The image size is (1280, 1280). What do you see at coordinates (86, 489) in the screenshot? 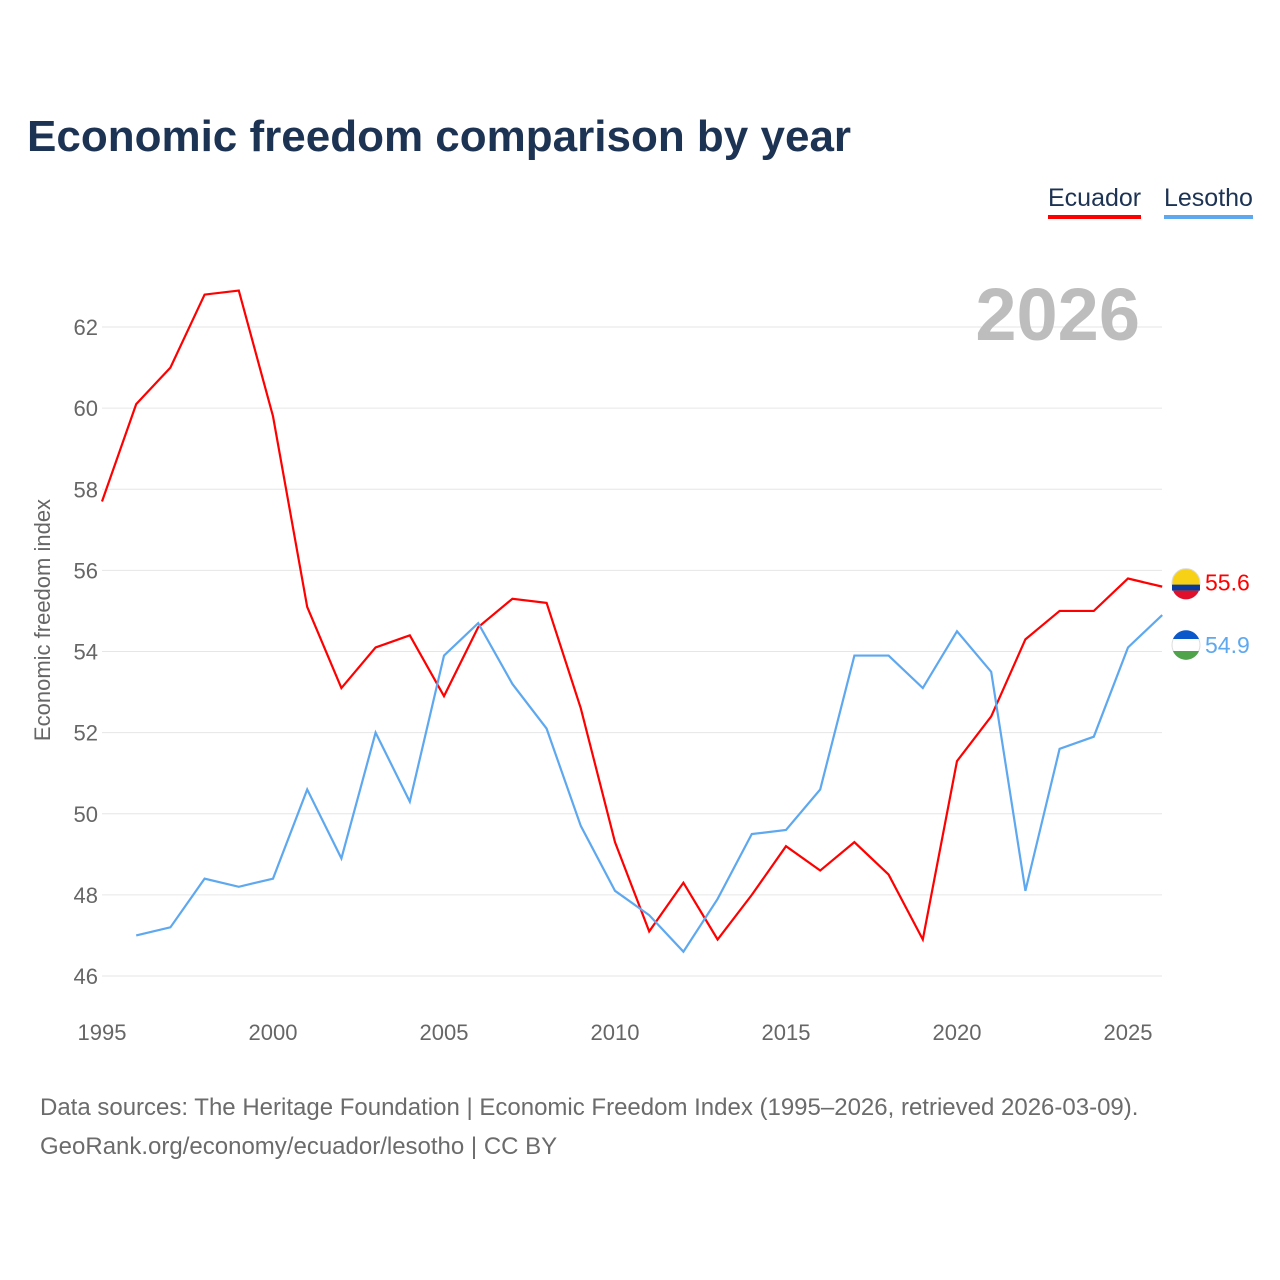
I see `y-tick-label: 58` at bounding box center [86, 489].